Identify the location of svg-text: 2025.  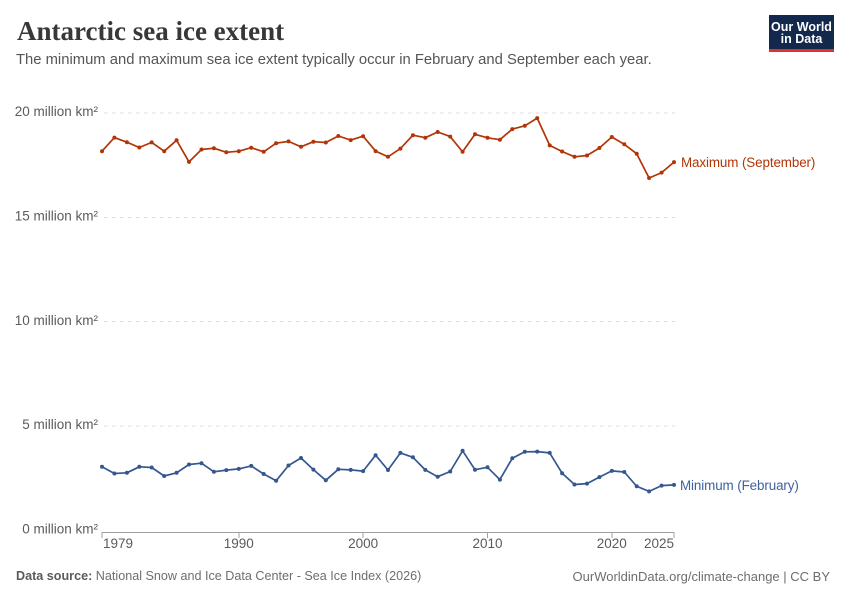
(659, 543).